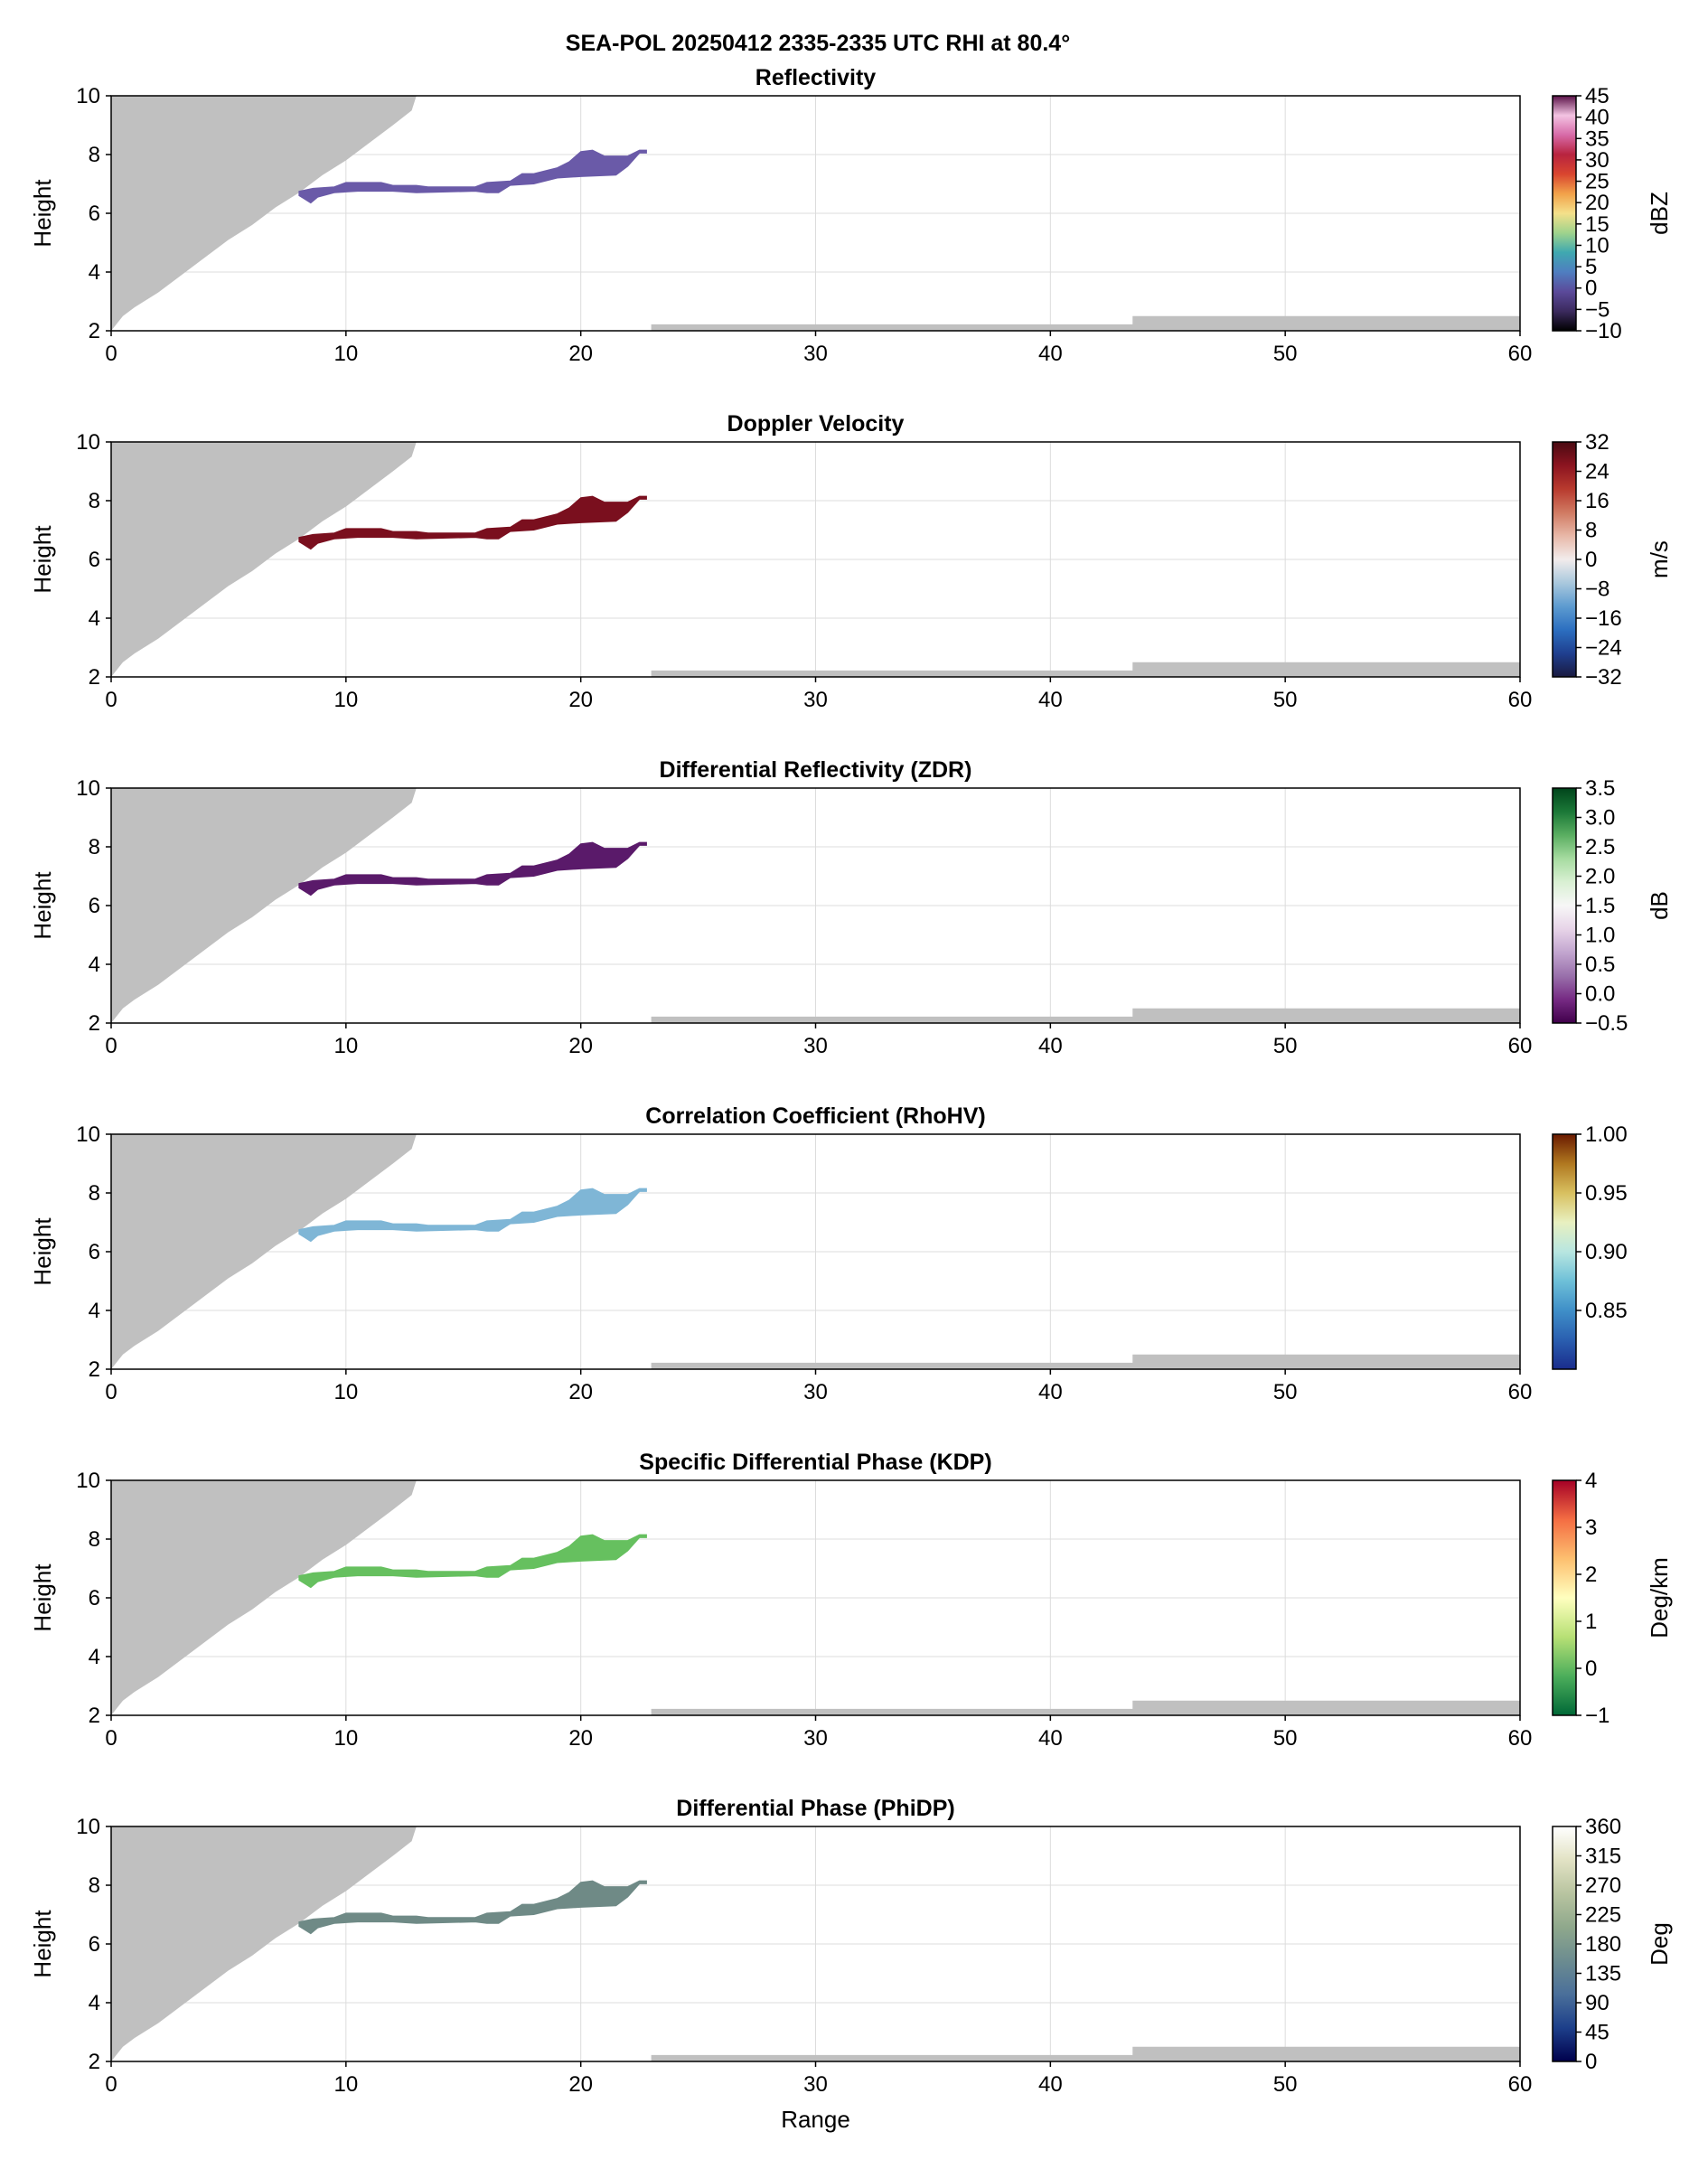  Describe the element at coordinates (1659, 559) in the screenshot. I see `colorbar-label: m/s` at that location.